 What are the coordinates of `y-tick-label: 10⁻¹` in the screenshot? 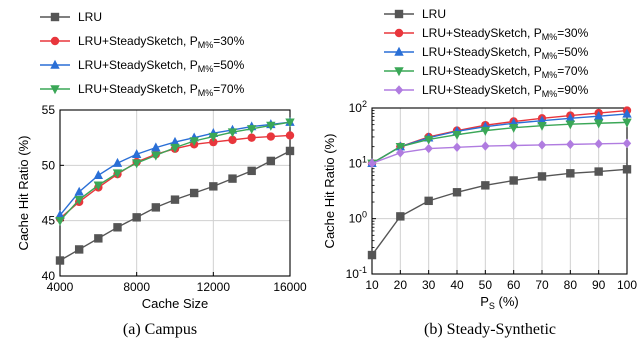 It's located at (356, 273).